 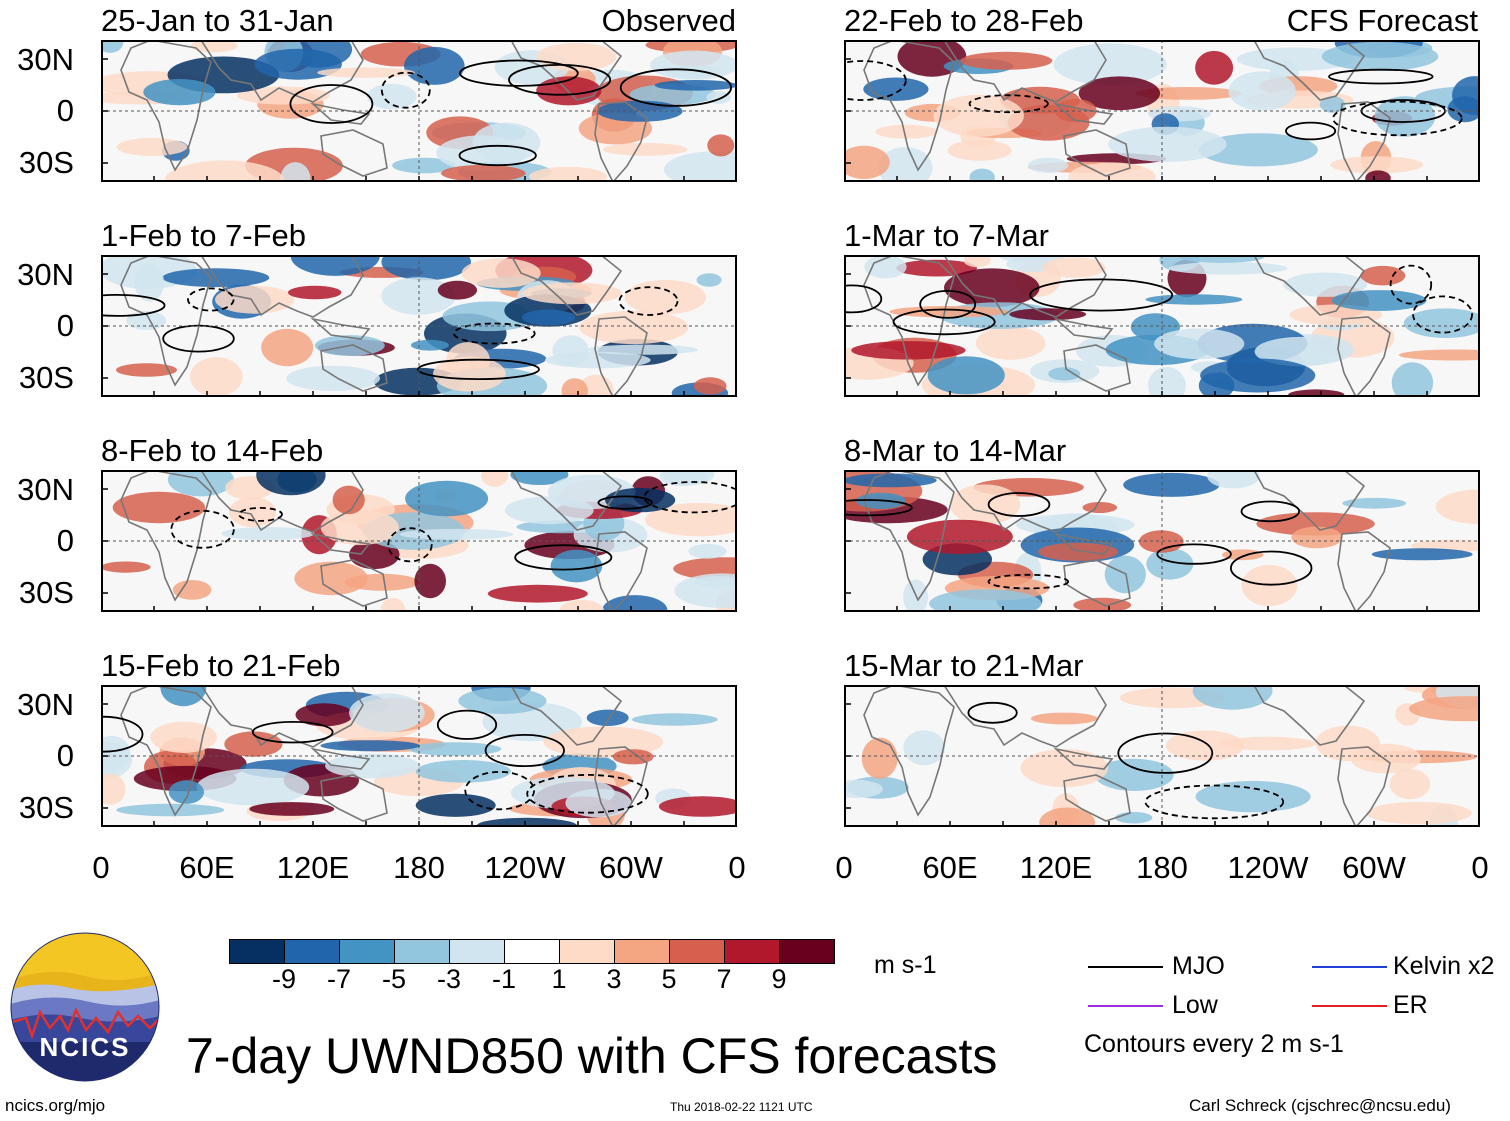 I want to click on lat-eq-row3: 0, so click(x=65, y=540).